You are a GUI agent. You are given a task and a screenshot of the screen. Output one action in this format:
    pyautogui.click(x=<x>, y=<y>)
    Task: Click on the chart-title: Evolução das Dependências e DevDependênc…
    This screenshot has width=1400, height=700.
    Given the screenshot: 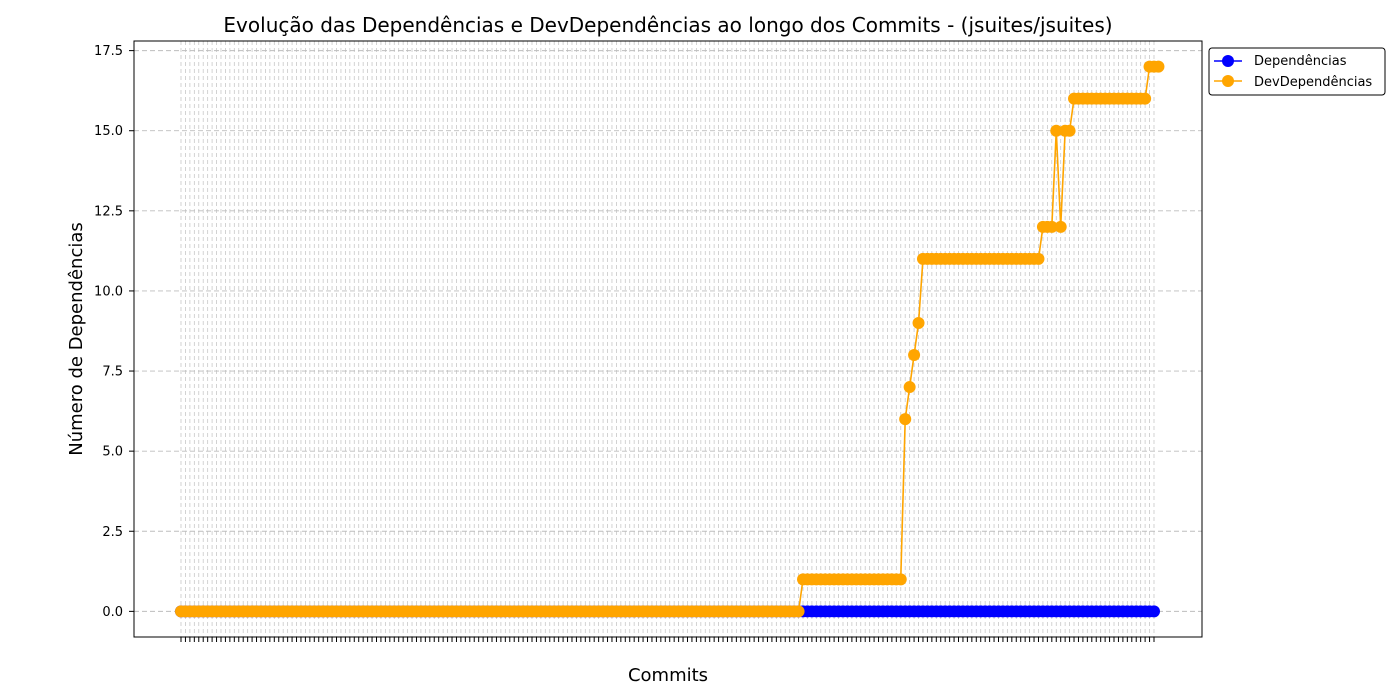 What is the action you would take?
    pyautogui.click(x=667, y=25)
    